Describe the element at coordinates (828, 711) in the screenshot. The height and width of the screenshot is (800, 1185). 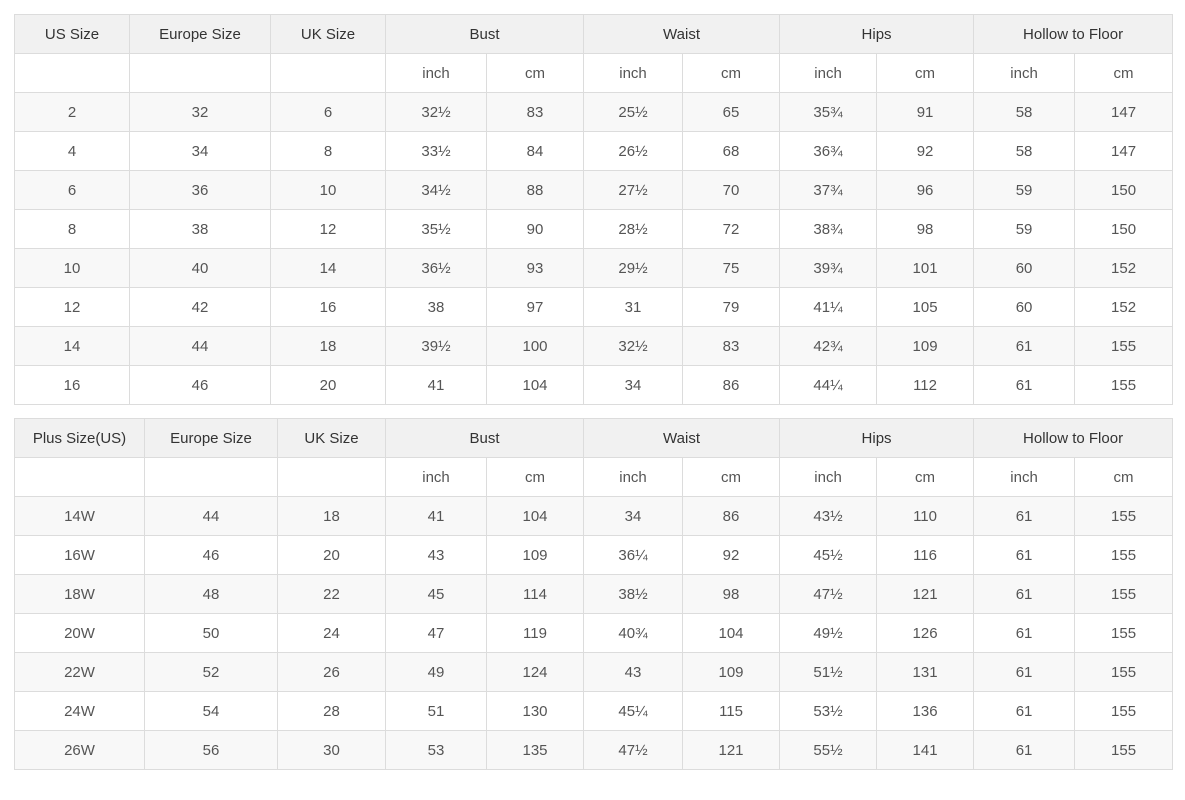
I see `size-cell: 53½` at that location.